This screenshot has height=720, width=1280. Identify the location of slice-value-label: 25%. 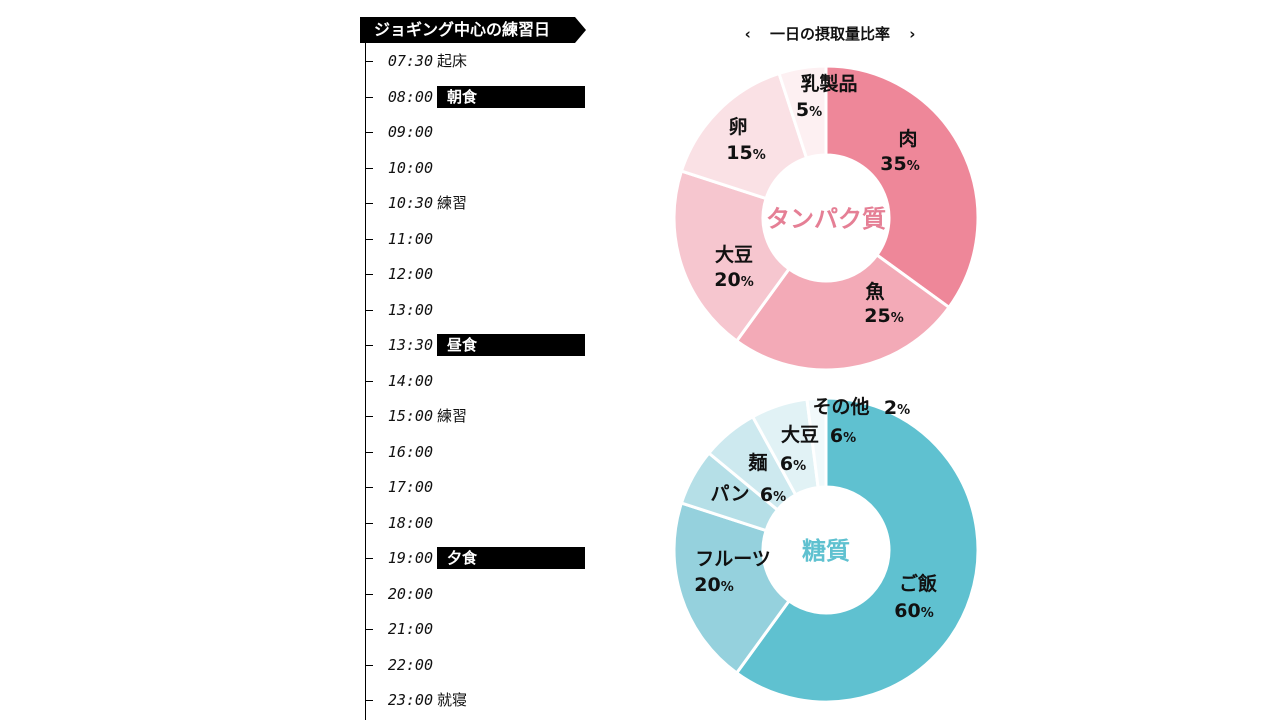
(883, 316).